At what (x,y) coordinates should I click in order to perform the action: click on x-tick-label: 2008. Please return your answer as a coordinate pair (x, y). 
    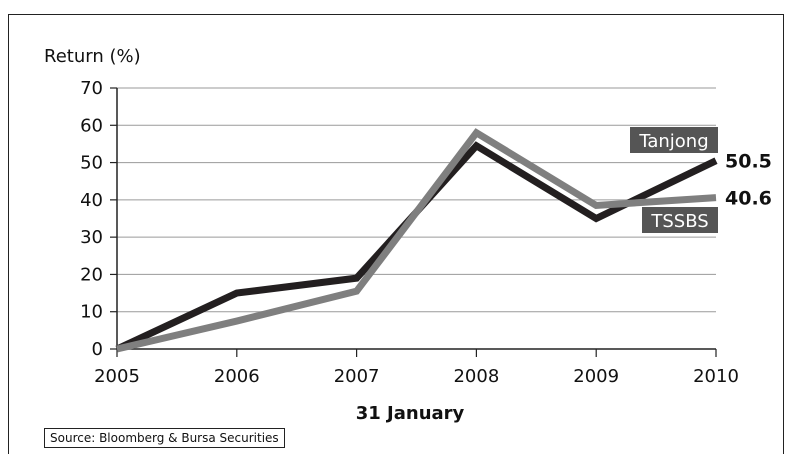
    Looking at the image, I should click on (476, 376).